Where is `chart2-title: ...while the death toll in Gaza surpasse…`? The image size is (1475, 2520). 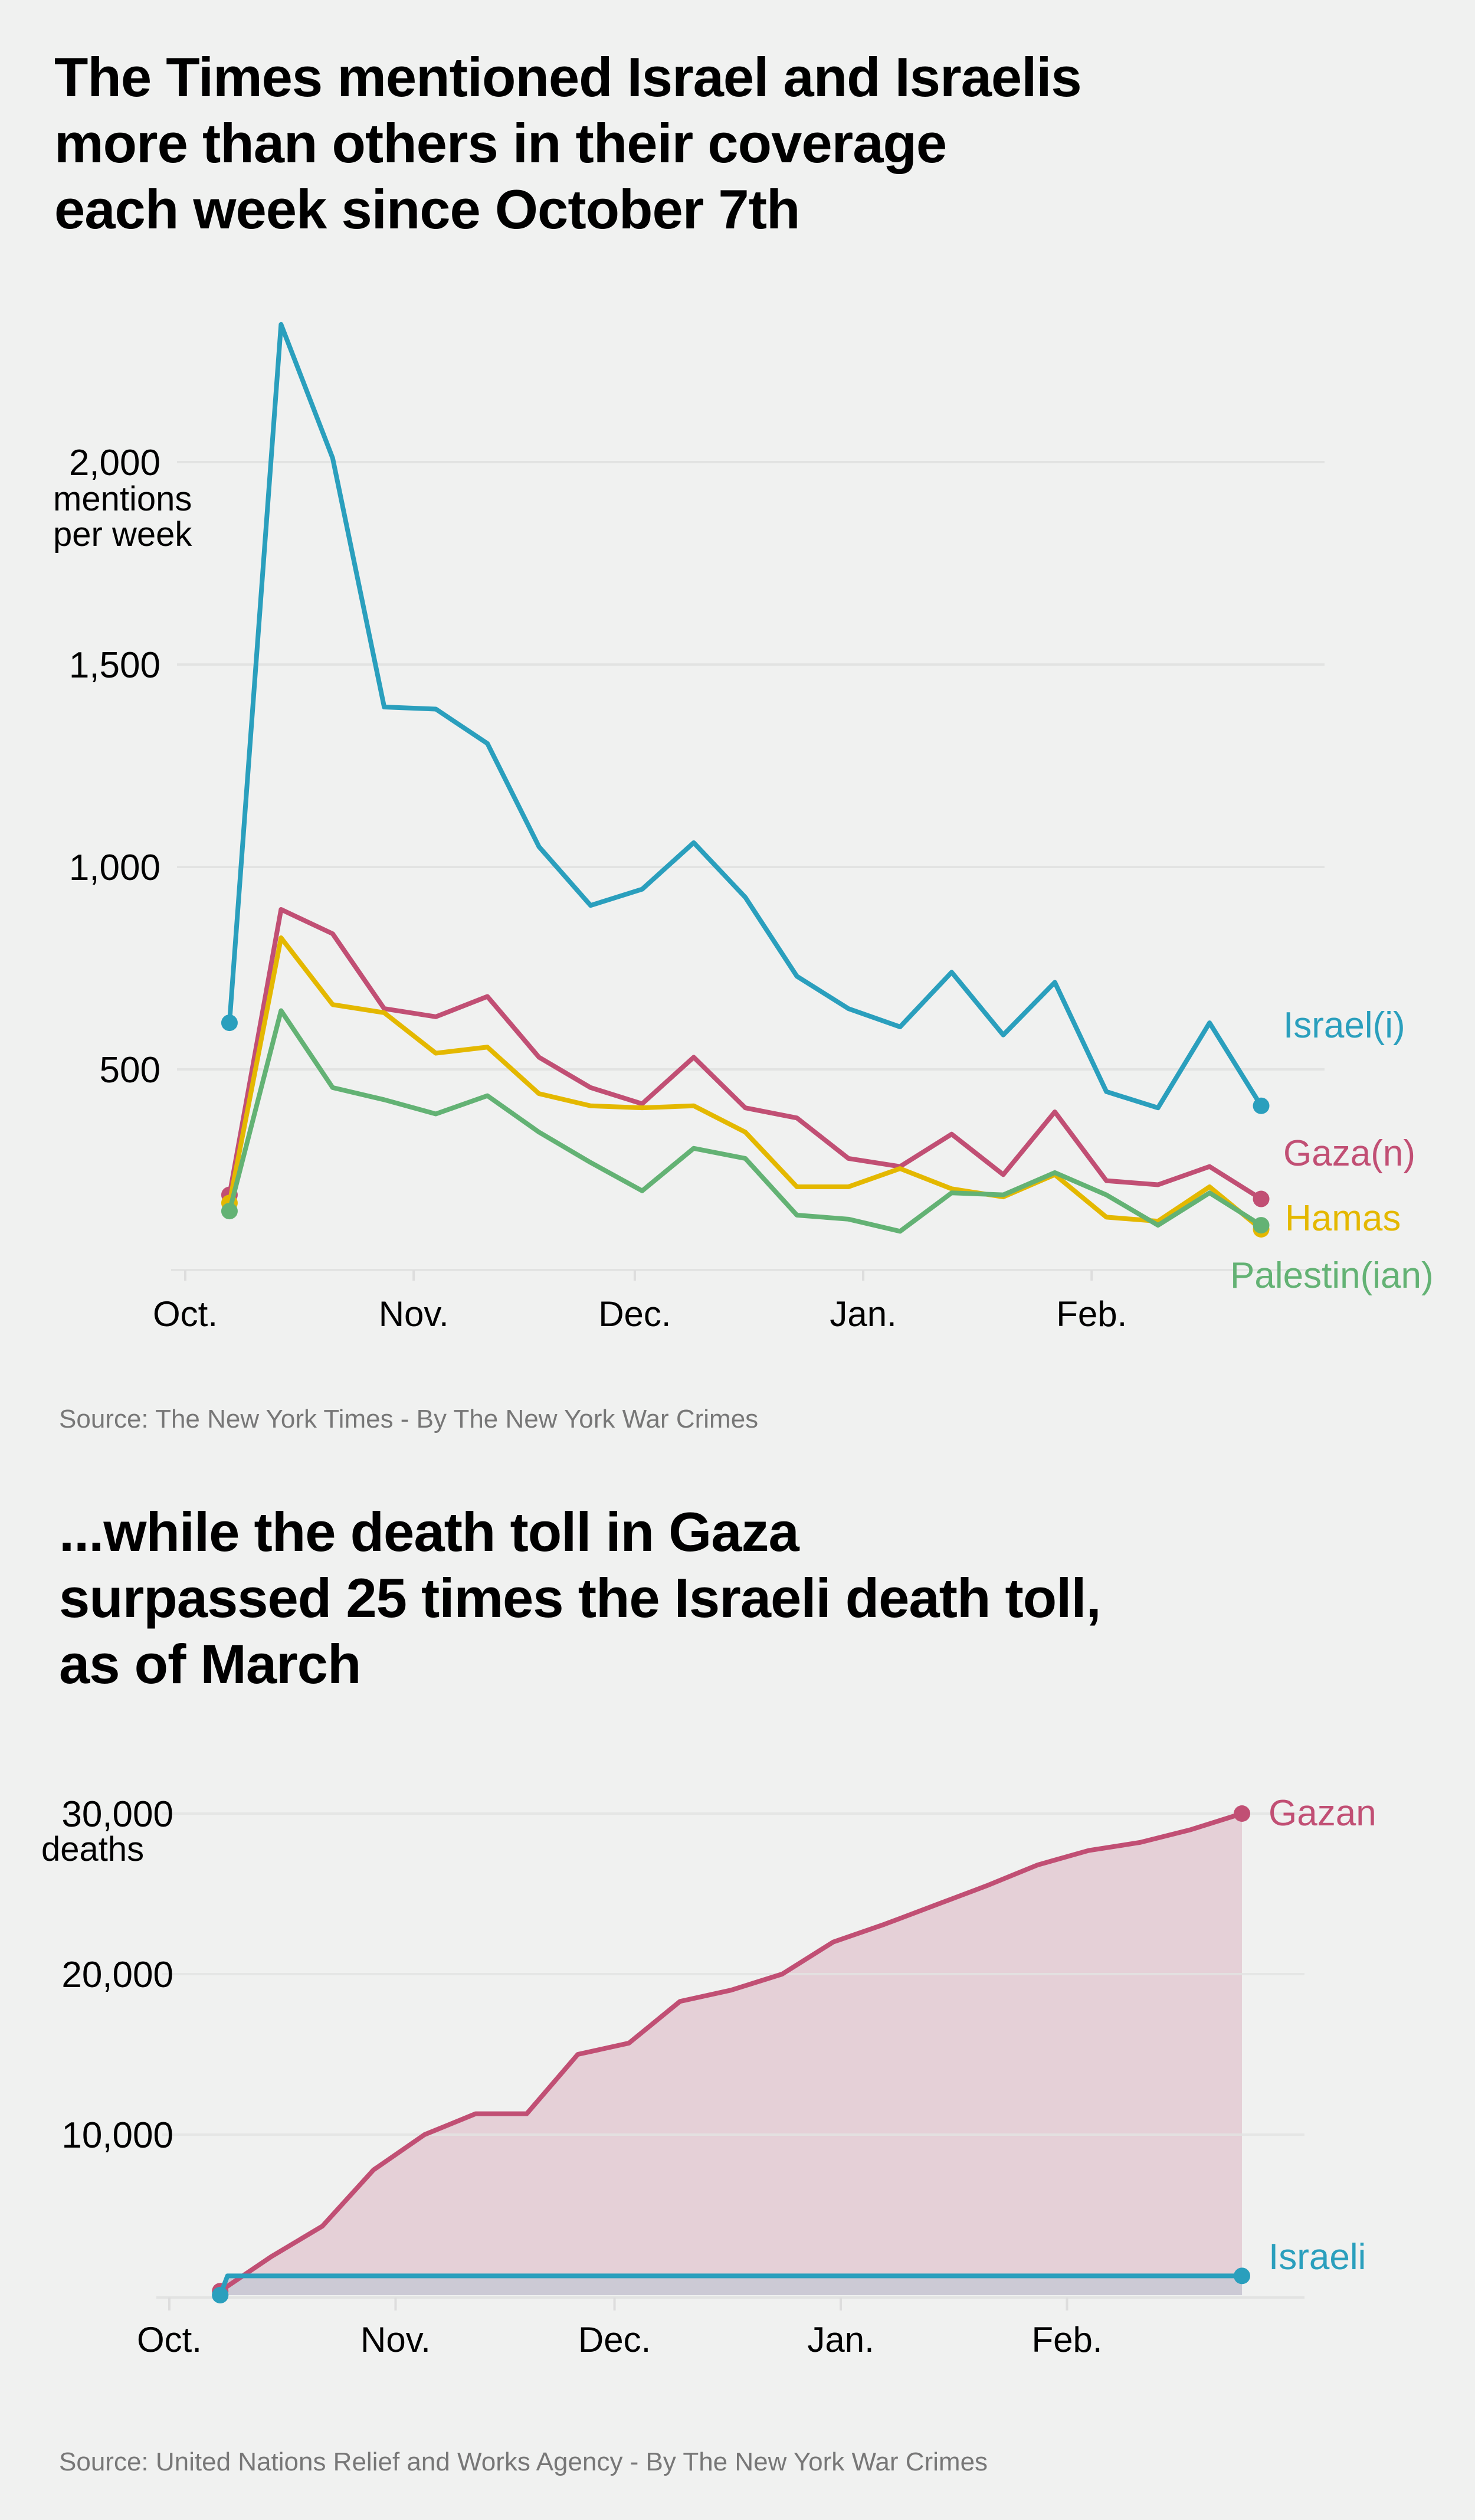 chart2-title: ...while the death toll in Gaza surpasse… is located at coordinates (580, 1598).